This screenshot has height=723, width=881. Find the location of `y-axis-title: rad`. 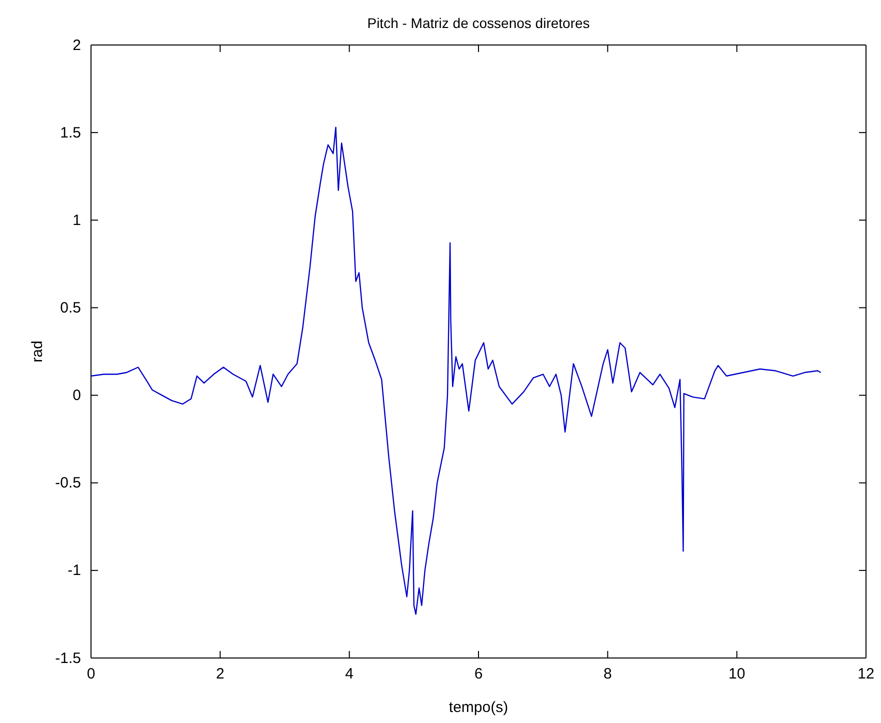

y-axis-title: rad is located at coordinates (37, 351).